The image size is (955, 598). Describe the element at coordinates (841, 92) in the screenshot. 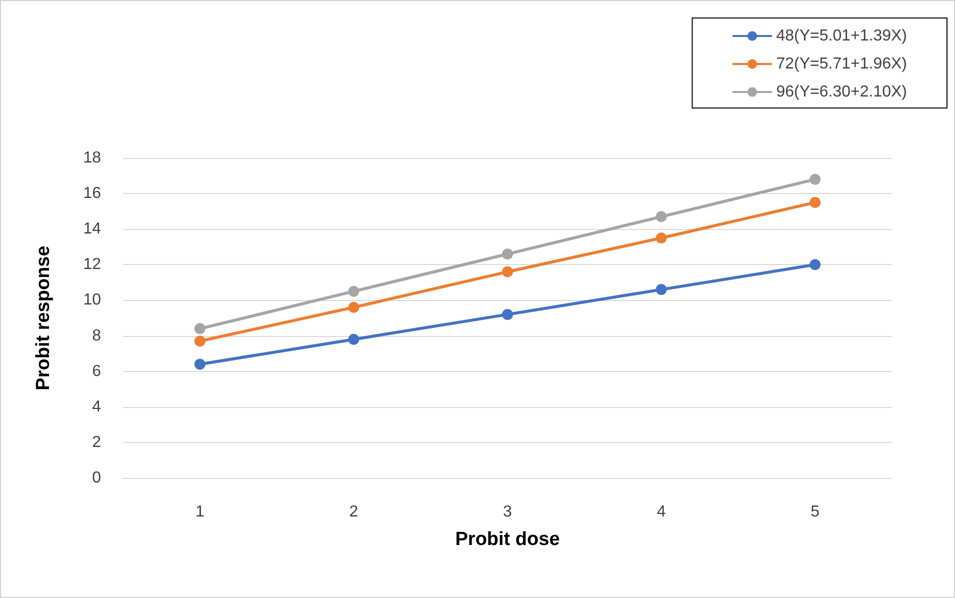

I see `legend-label: 96(Y=6.30+2.10X)` at that location.